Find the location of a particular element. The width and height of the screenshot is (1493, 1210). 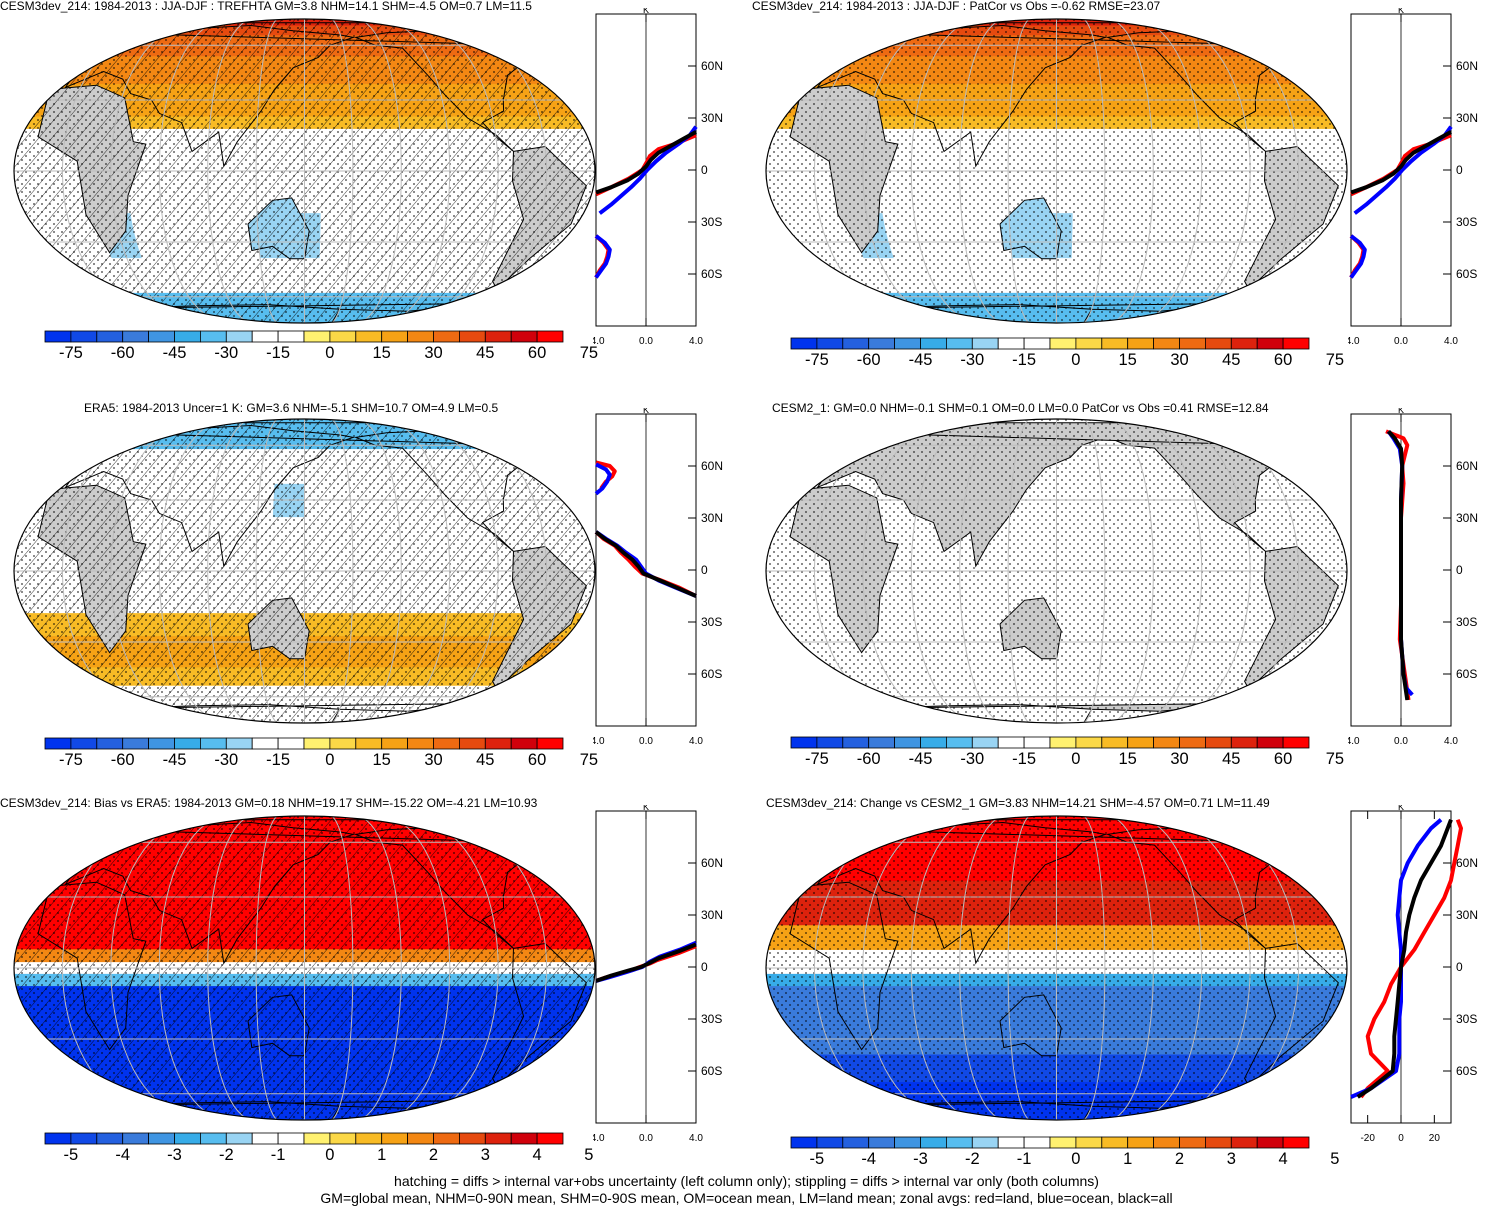

colorbar-label: 30 is located at coordinates (433, 353).